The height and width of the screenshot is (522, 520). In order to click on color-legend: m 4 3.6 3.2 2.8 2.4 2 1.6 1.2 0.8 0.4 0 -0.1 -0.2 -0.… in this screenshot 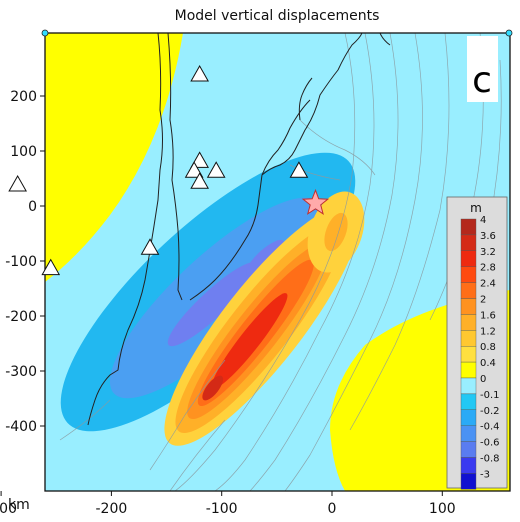, I will do `click(477, 343)`.